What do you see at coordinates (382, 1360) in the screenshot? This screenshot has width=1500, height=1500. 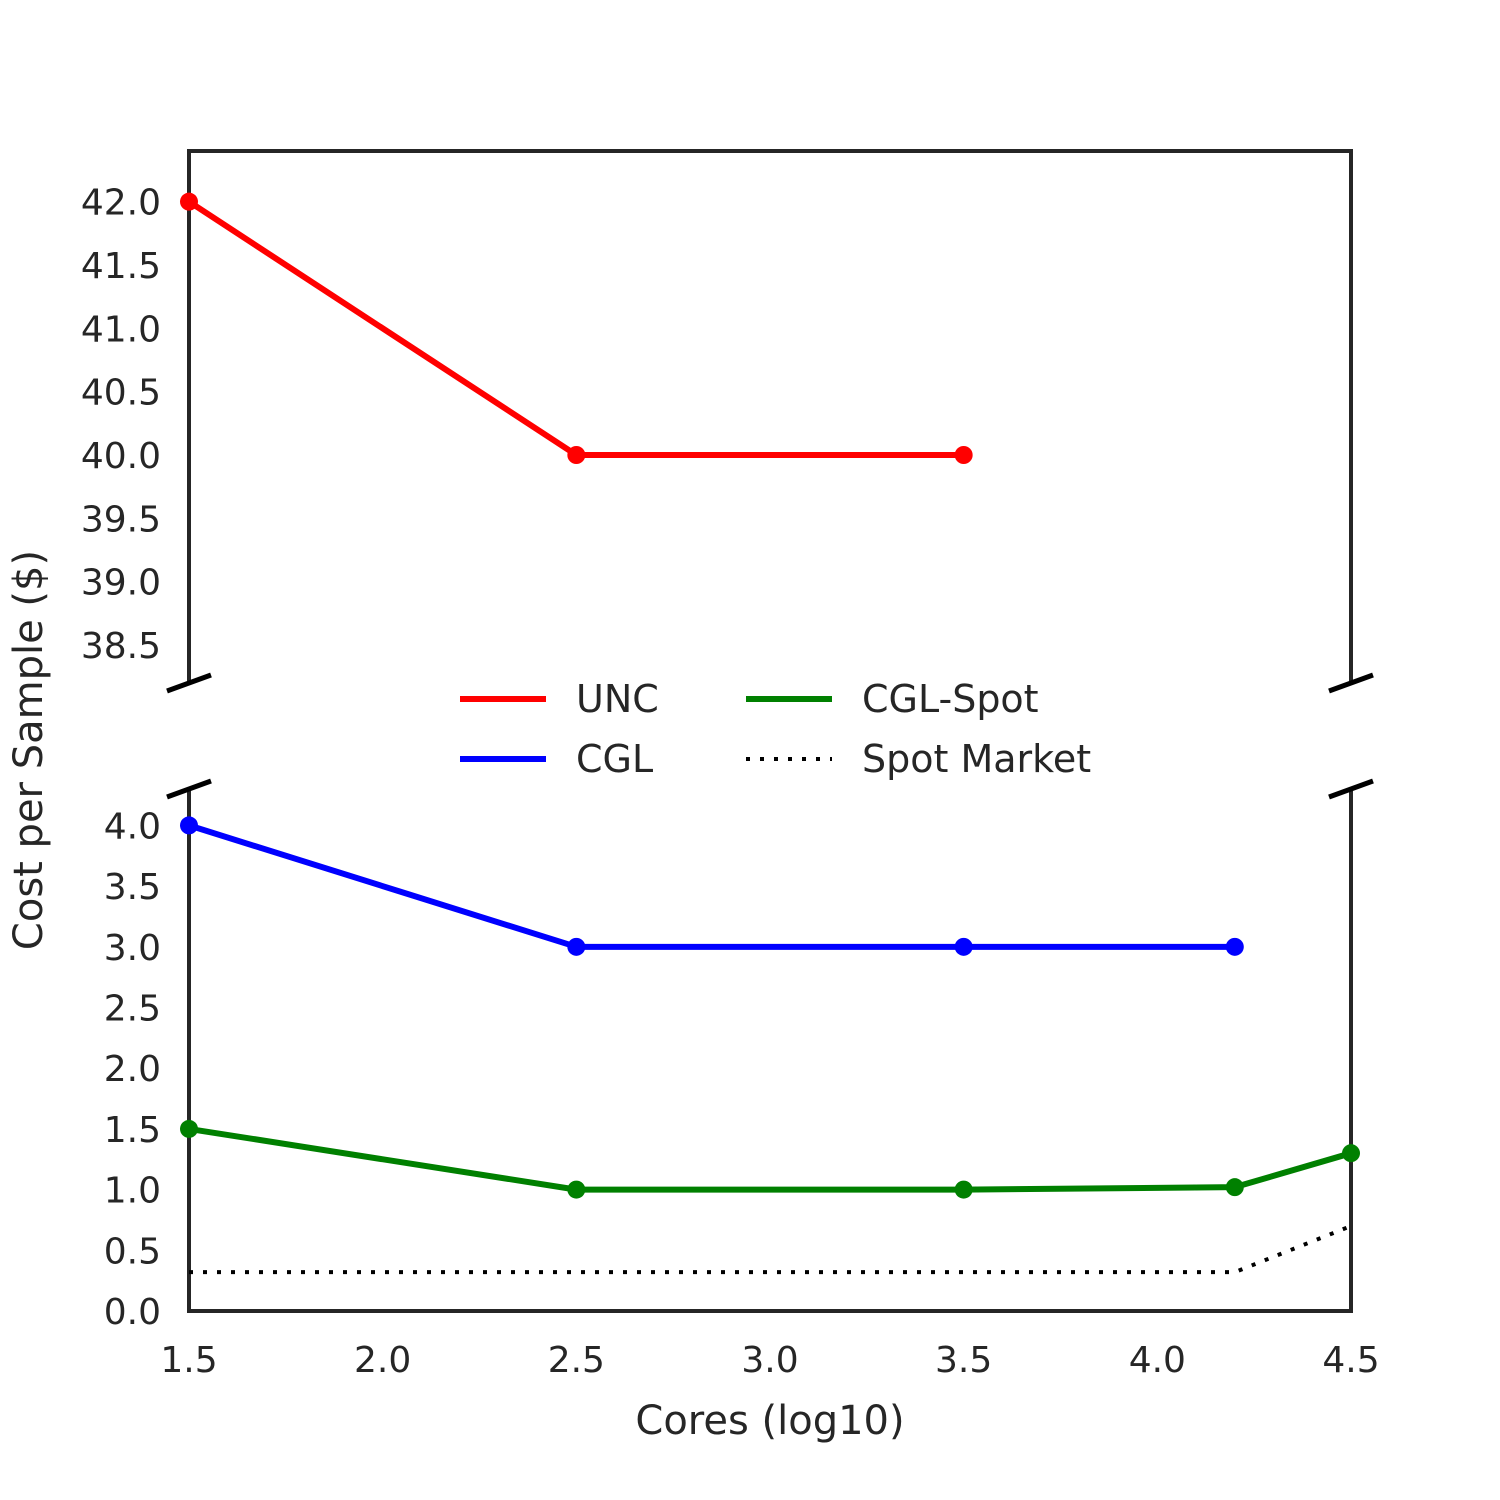 I see `x-tick-label: 2.0` at bounding box center [382, 1360].